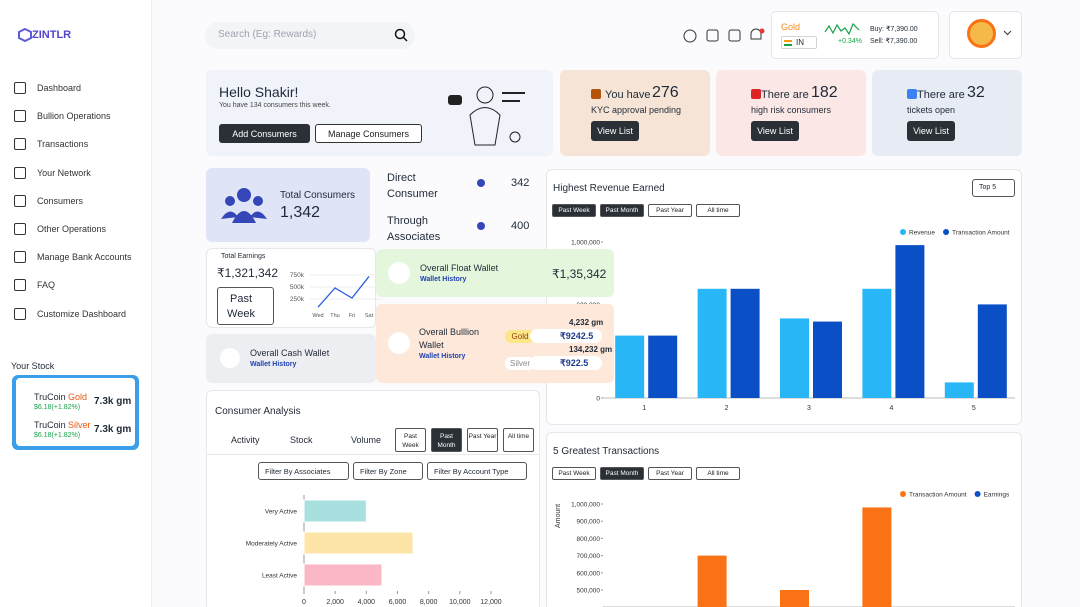  What do you see at coordinates (976, 92) in the screenshot?
I see `alert-count: 32` at bounding box center [976, 92].